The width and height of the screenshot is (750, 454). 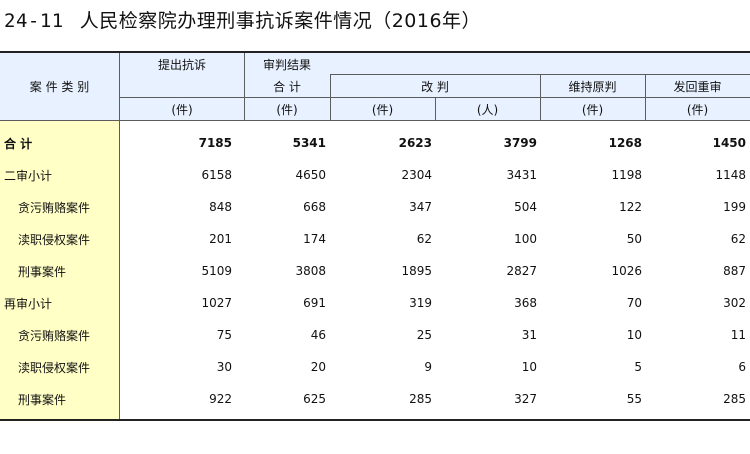 What do you see at coordinates (375, 175) in the screenshot?
I see `table-row: 二审小计 6158 4650 2304 3431 1198 1148` at bounding box center [375, 175].